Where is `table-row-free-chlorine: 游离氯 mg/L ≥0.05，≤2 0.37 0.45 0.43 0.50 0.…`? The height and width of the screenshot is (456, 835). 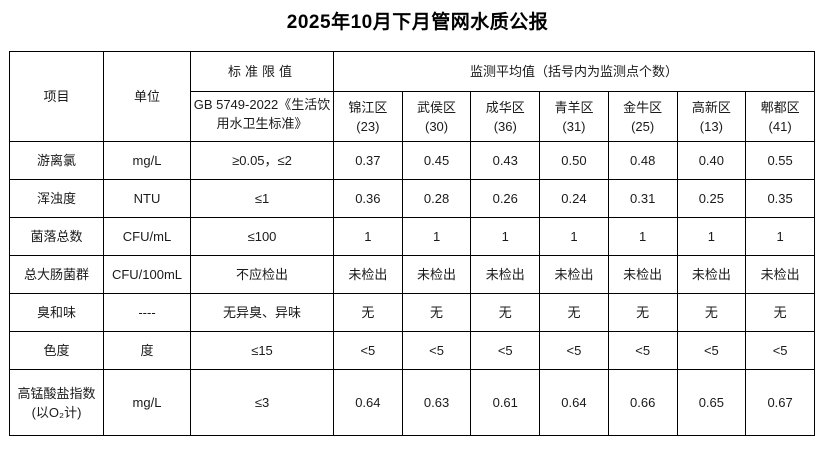 table-row-free-chlorine: 游离氯 mg/L ≥0.05，≤2 0.37 0.45 0.43 0.50 0.… is located at coordinates (412, 160).